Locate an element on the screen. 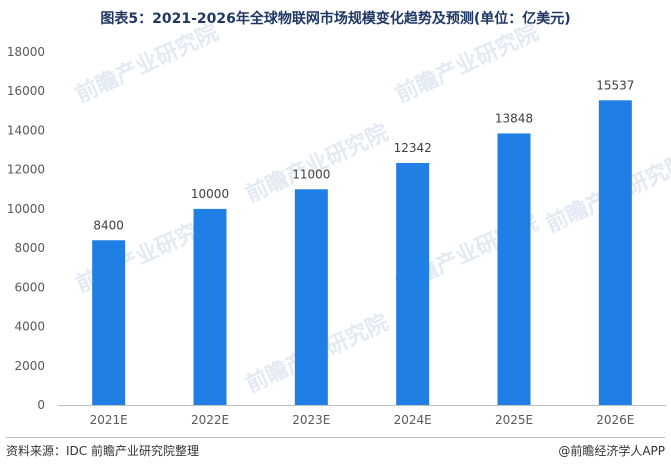 Image resolution: width=671 pixels, height=469 pixels. x-tick-label: 2021E is located at coordinates (109, 420).